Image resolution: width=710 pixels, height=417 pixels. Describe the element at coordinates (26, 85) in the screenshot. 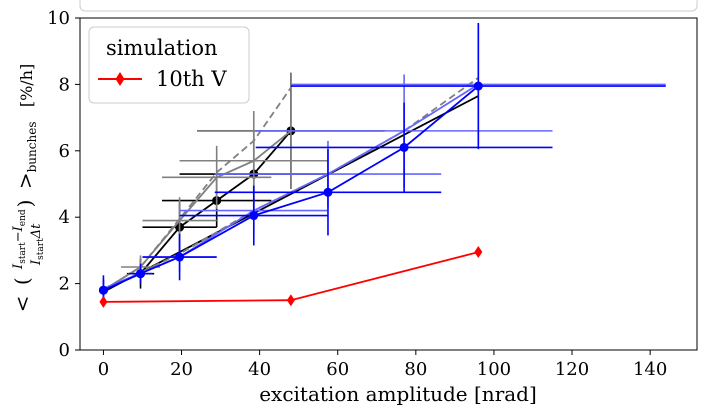

I see `y-label-unit: [%/h]` at that location.